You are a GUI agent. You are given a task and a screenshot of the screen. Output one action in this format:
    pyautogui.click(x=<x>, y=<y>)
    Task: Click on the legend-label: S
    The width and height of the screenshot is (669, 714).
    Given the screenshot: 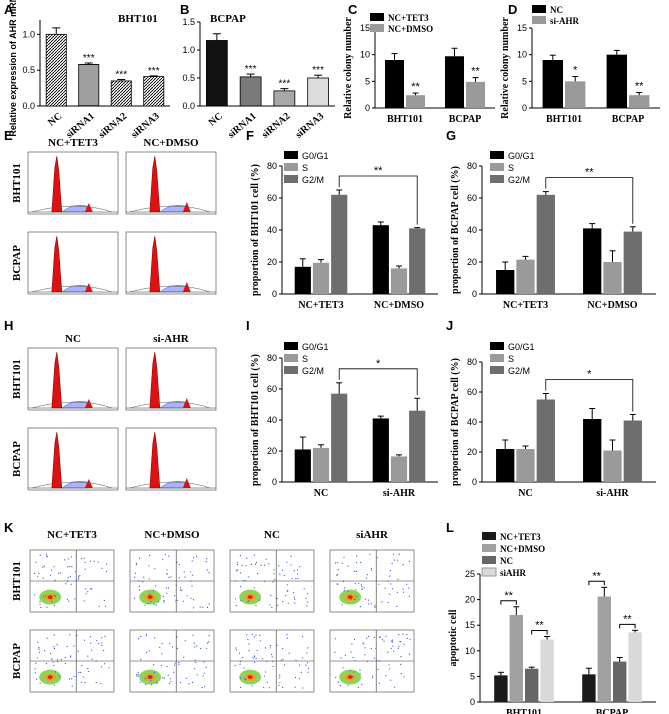 What is the action you would take?
    pyautogui.click(x=511, y=359)
    